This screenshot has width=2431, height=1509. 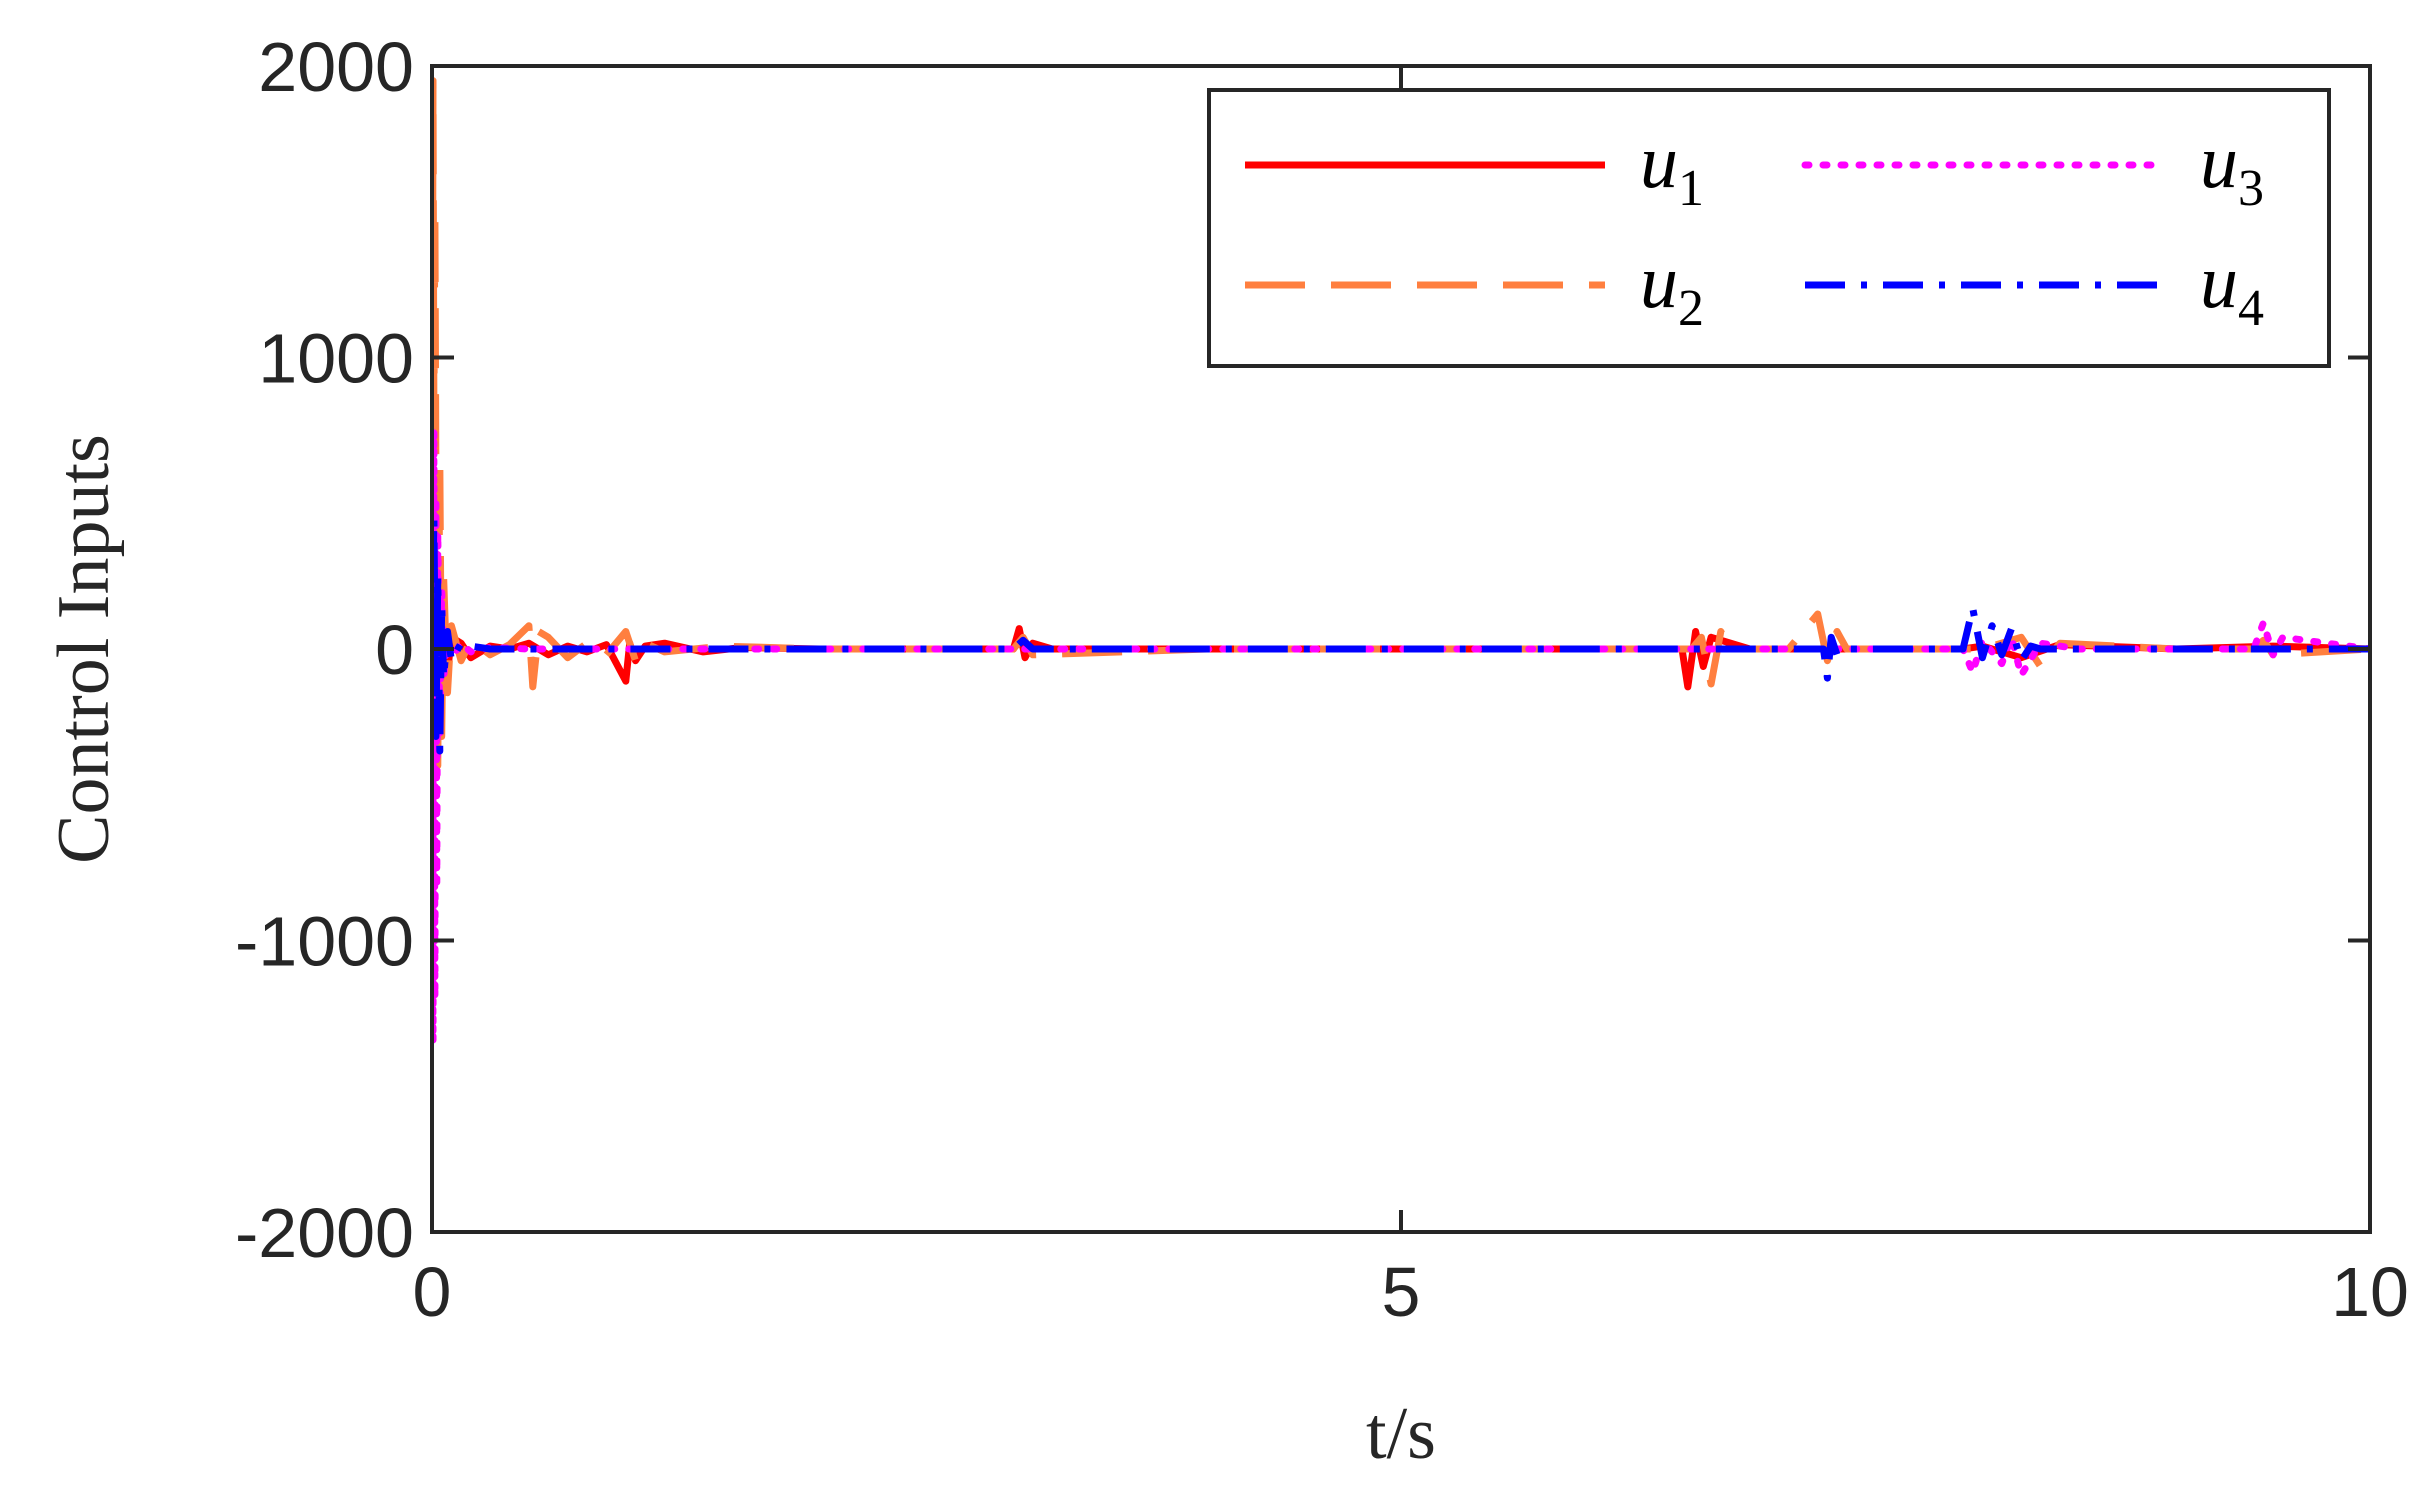 What do you see at coordinates (2370, 1292) in the screenshot?
I see `x-tick-label: 10` at bounding box center [2370, 1292].